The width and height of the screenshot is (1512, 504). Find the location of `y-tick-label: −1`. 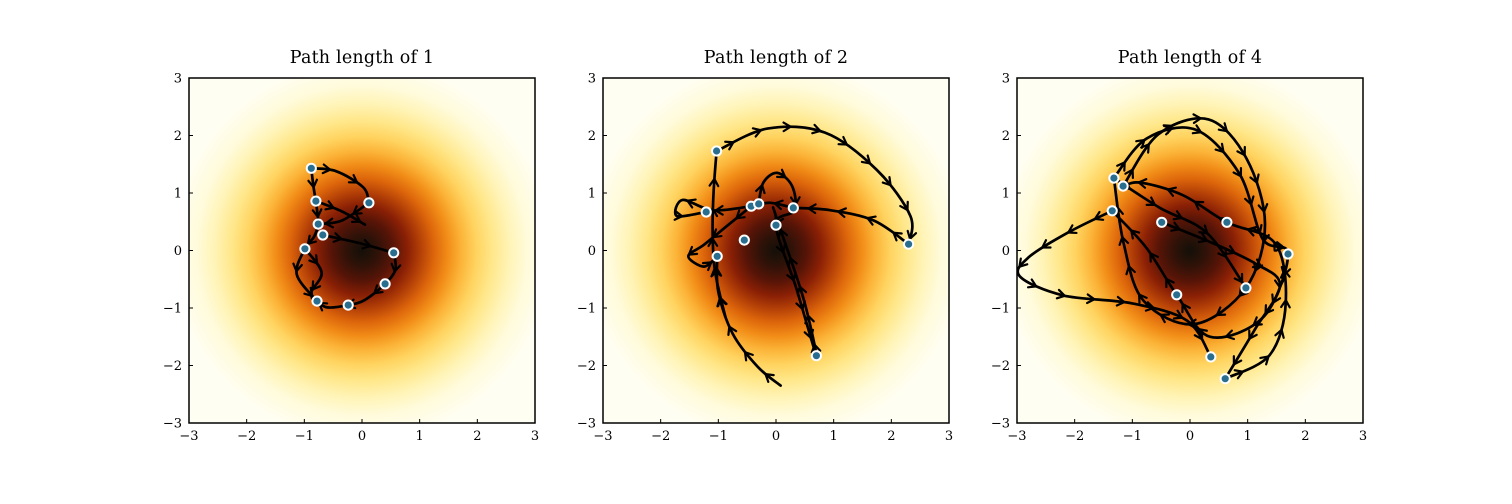

y-tick-label: −1 is located at coordinates (1000, 309).